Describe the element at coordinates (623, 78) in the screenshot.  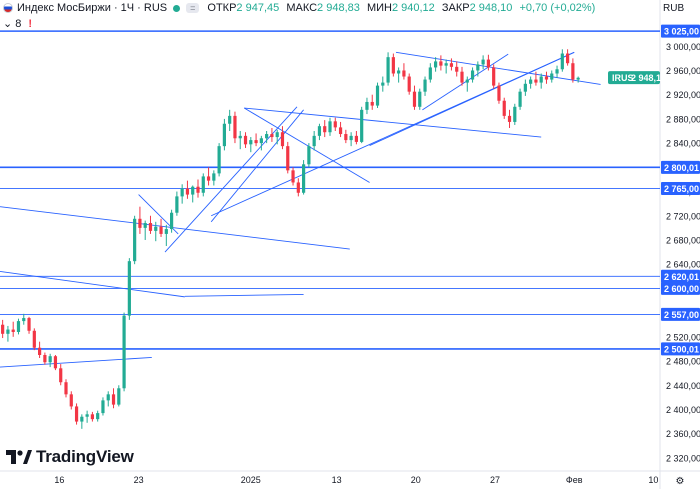
I see `last-price-symbol: IRUS` at that location.